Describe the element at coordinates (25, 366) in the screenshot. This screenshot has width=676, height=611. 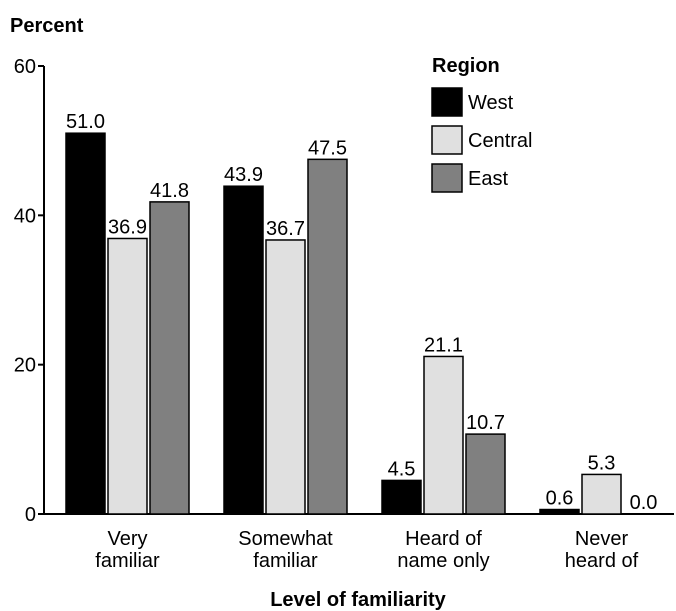
I see `y-tick-label: 20` at that location.